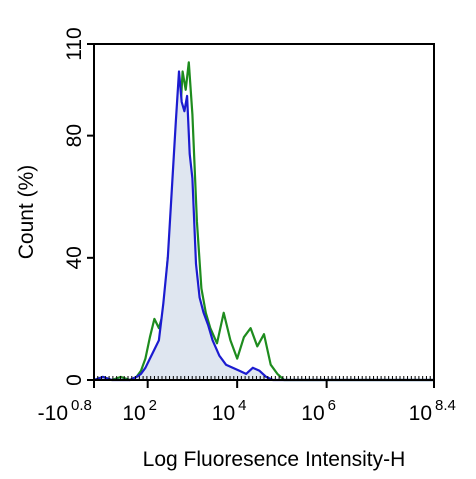 This screenshot has height=479, width=476. I want to click on y-tick-label: 80, so click(74, 135).